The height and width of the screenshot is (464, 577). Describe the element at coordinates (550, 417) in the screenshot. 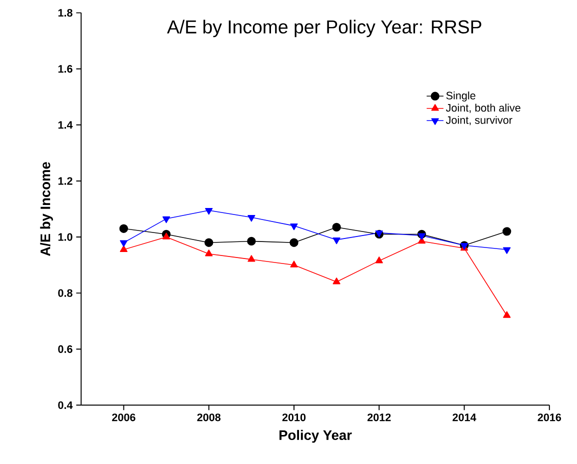

I see `x-tick-label: 2016` at that location.